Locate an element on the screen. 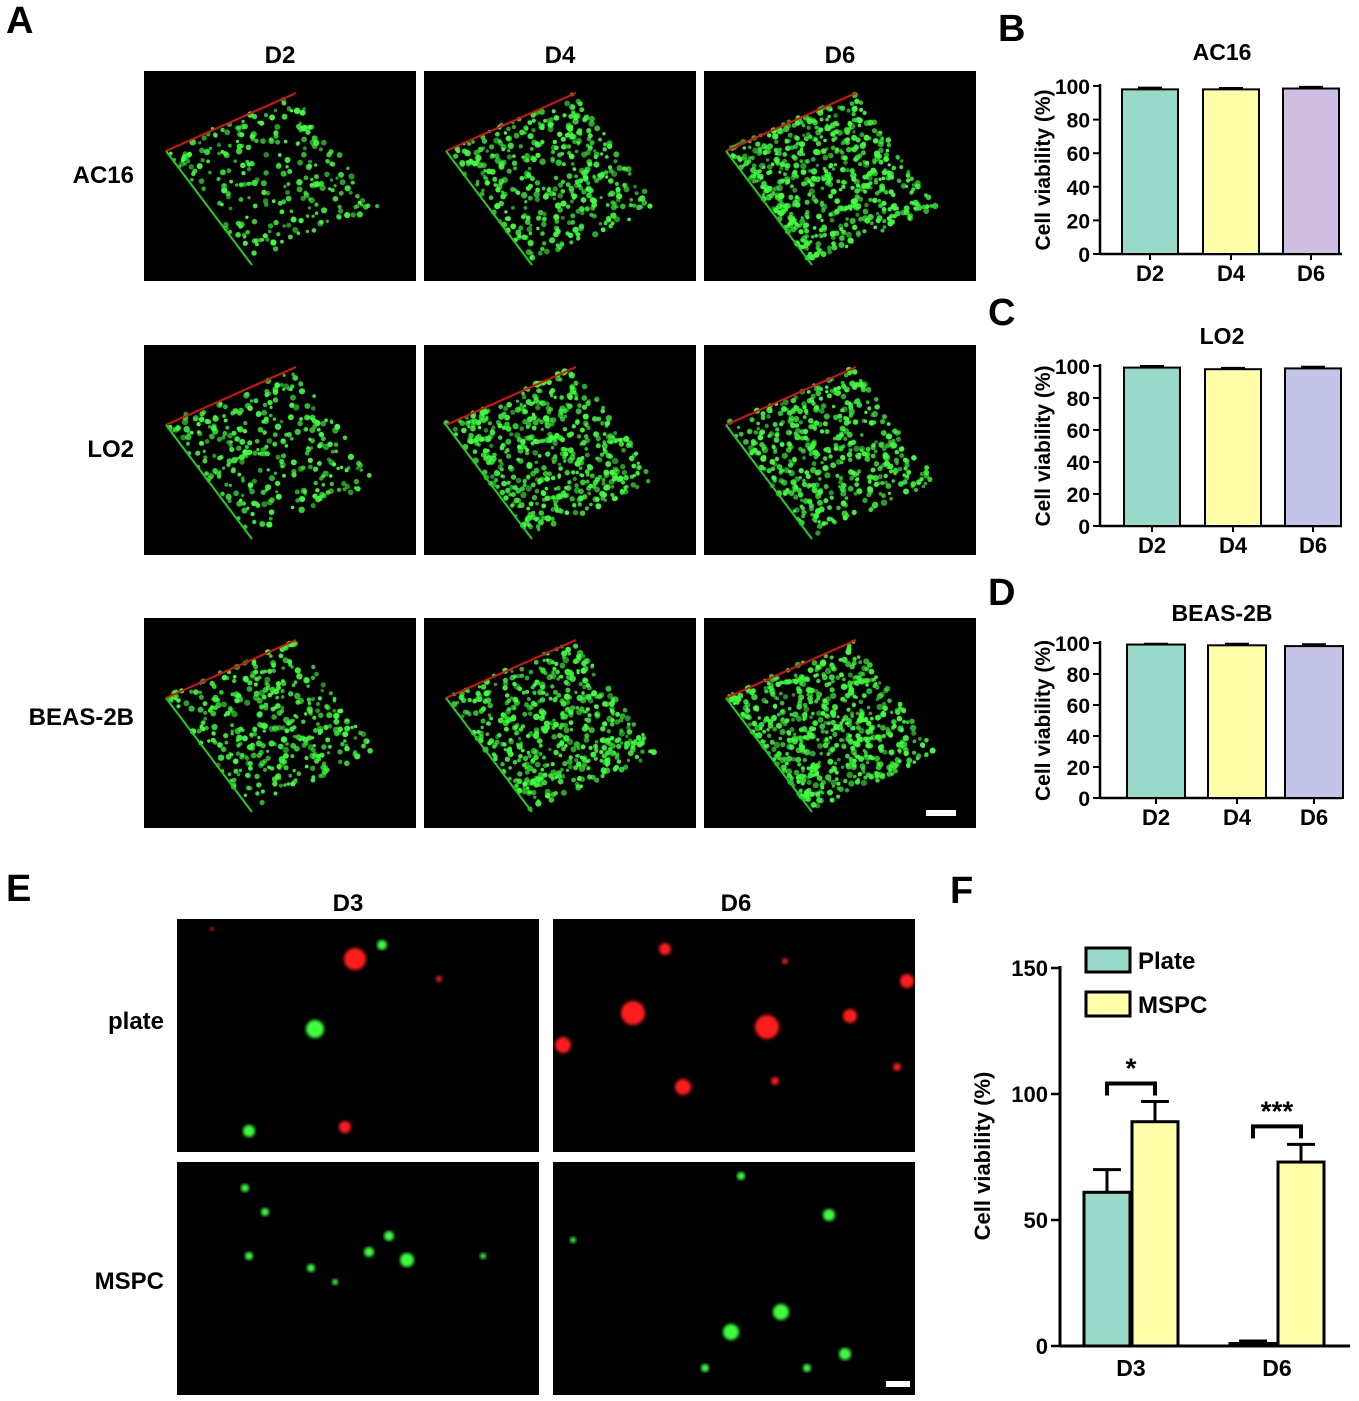  micrograph-ac16-d4 is located at coordinates (560, 176).